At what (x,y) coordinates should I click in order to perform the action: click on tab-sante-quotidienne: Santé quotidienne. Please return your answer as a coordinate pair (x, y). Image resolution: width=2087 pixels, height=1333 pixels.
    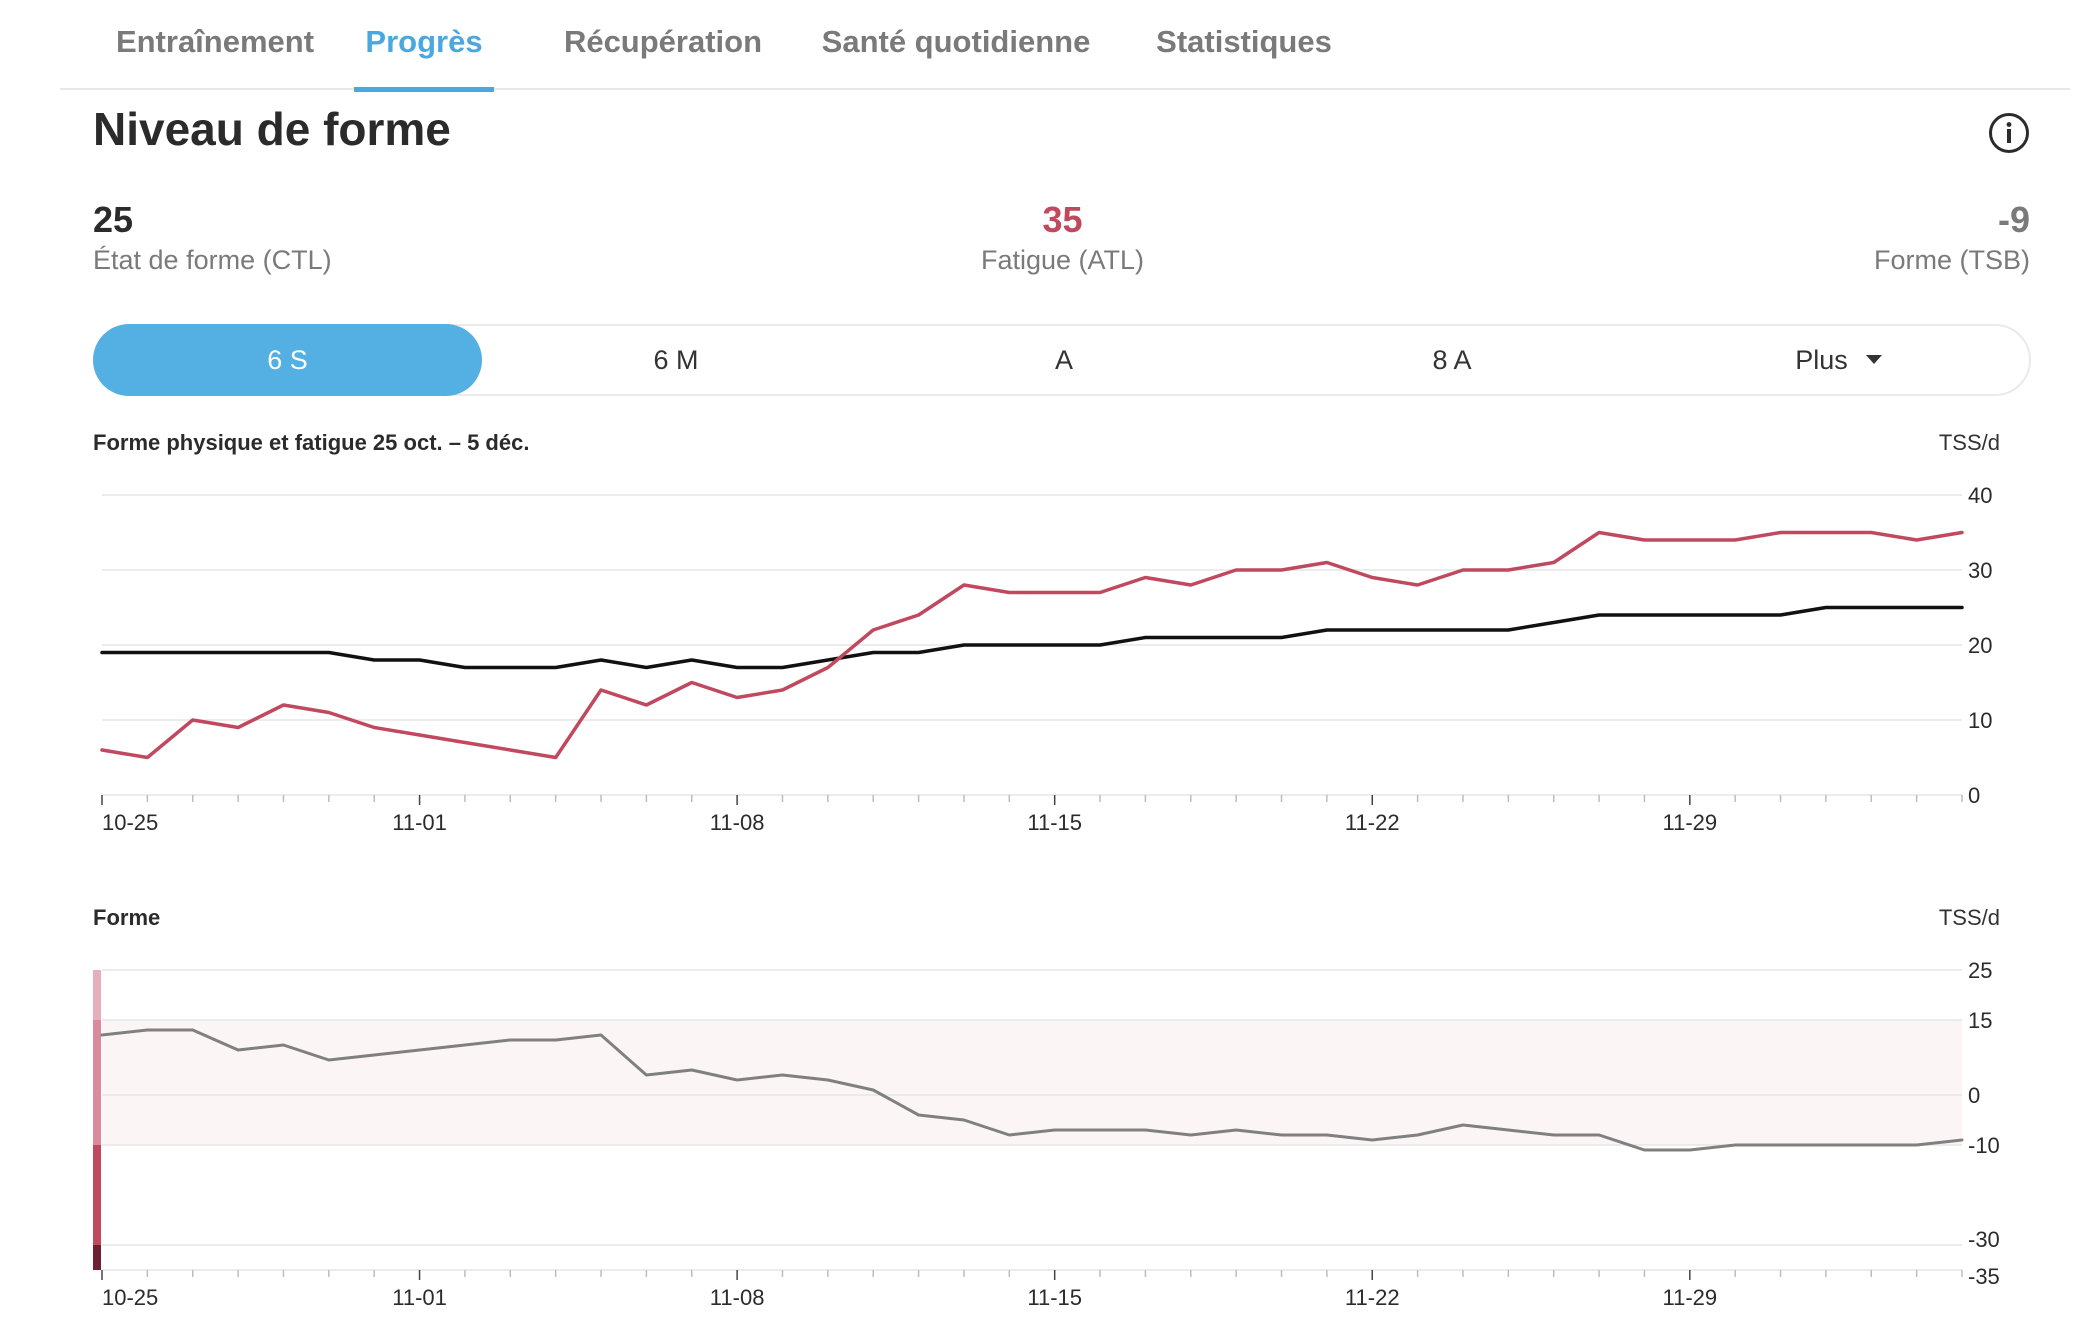
    Looking at the image, I should click on (956, 41).